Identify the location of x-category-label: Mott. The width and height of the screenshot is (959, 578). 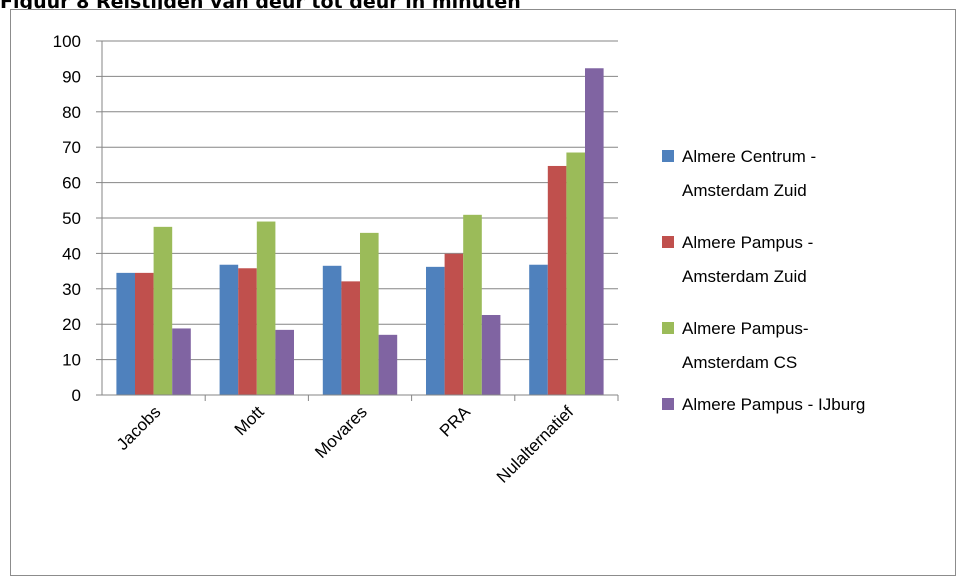
(249, 420).